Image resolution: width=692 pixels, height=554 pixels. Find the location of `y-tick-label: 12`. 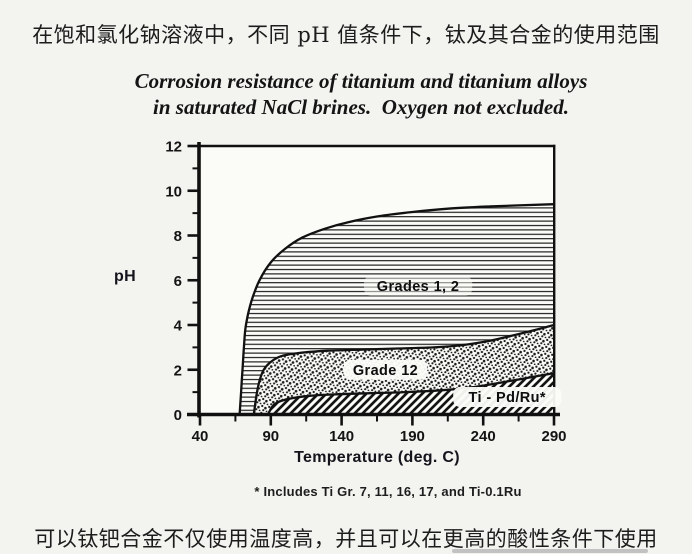

y-tick-label: 12 is located at coordinates (173, 147).